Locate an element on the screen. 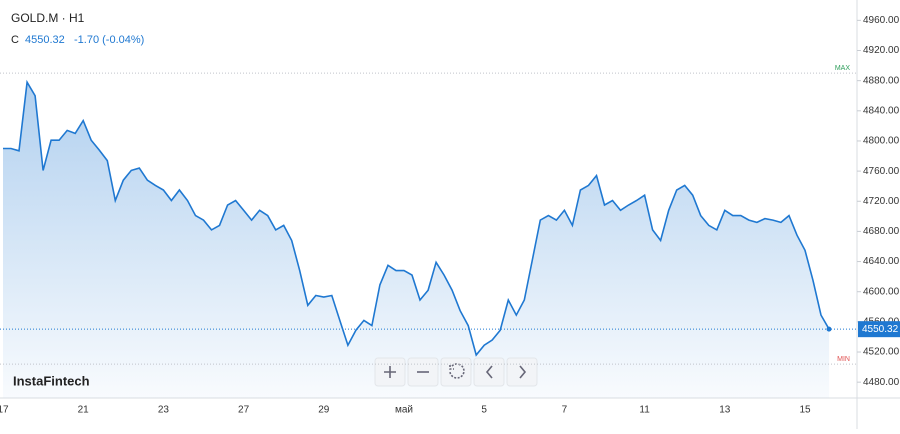 Image resolution: width=900 pixels, height=434 pixels. reset-button is located at coordinates (456, 372).